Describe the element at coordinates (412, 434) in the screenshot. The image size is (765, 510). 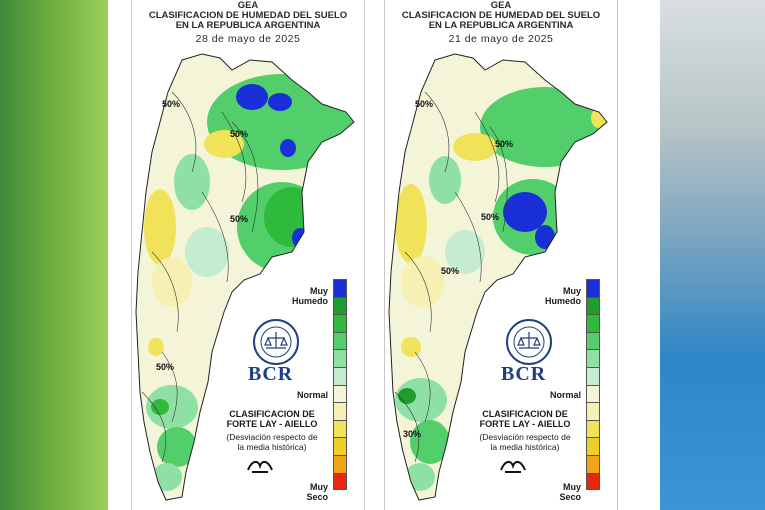
I see `contour-label: 30%` at that location.